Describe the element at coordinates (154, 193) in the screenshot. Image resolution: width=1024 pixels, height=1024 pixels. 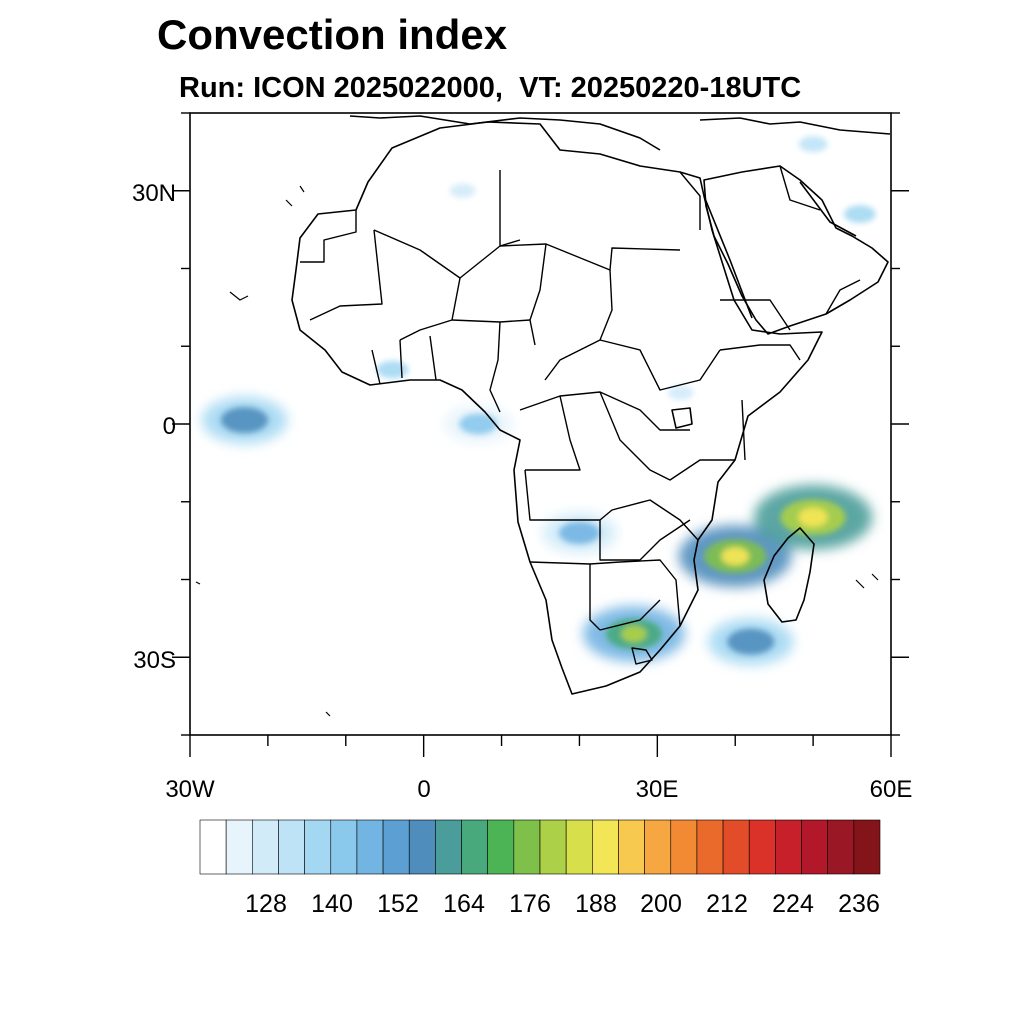
I see `lat-tick-label-30n: 30N` at that location.